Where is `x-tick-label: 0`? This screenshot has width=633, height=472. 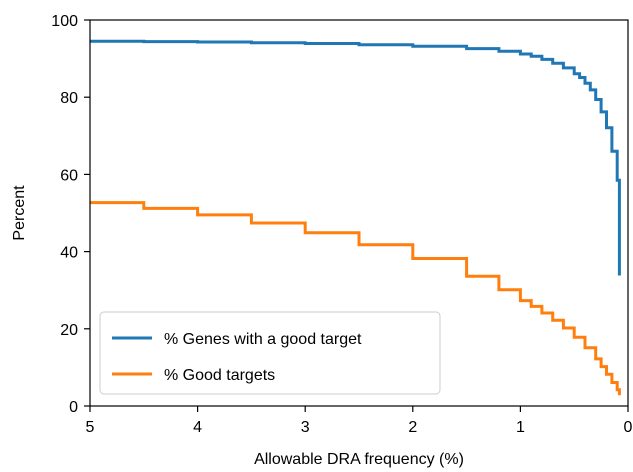
x-tick-label: 0 is located at coordinates (628, 427).